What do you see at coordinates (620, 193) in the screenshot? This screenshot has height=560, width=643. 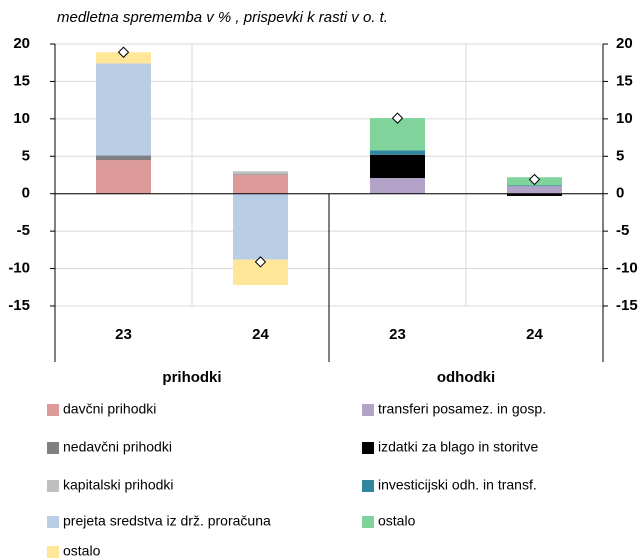 I see `y2-tick-label: 0` at bounding box center [620, 193].